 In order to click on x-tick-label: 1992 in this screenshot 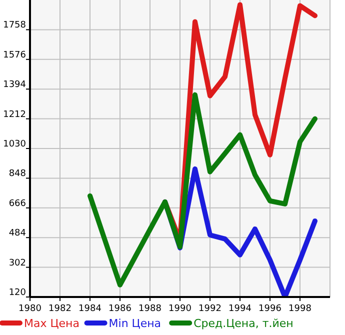, I will do `click(210, 309)`.